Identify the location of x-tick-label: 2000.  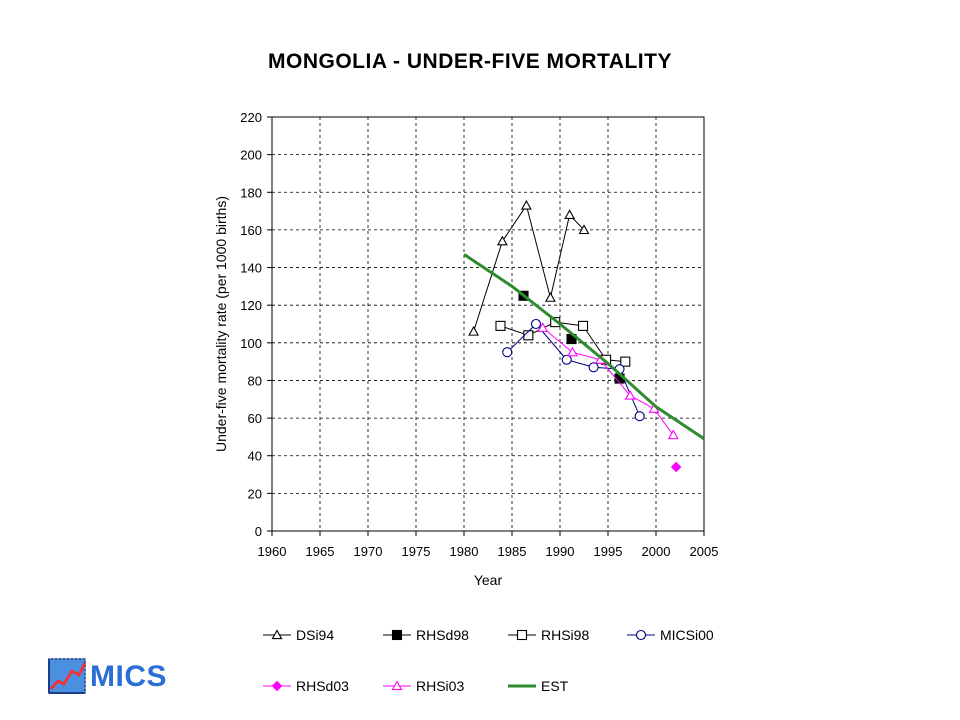
(656, 551).